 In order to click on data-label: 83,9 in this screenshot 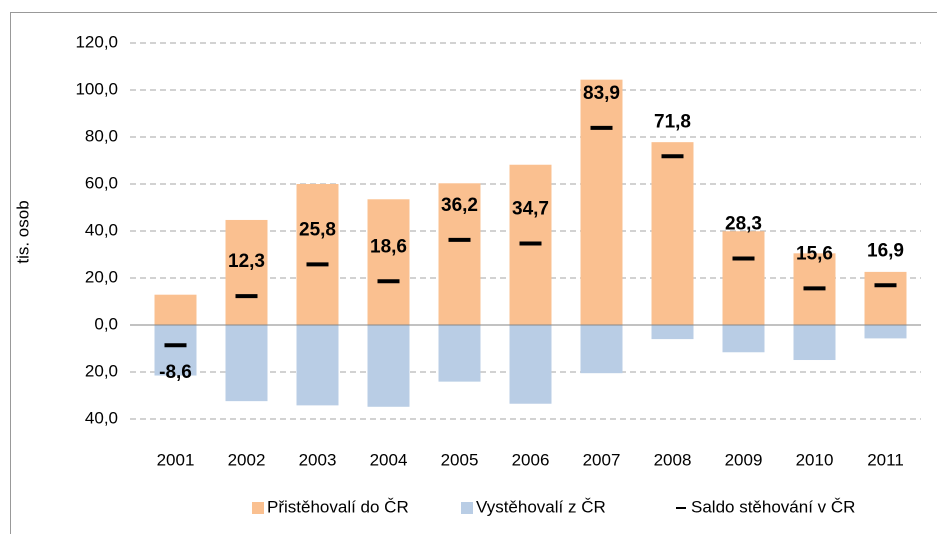, I will do `click(601, 93)`.